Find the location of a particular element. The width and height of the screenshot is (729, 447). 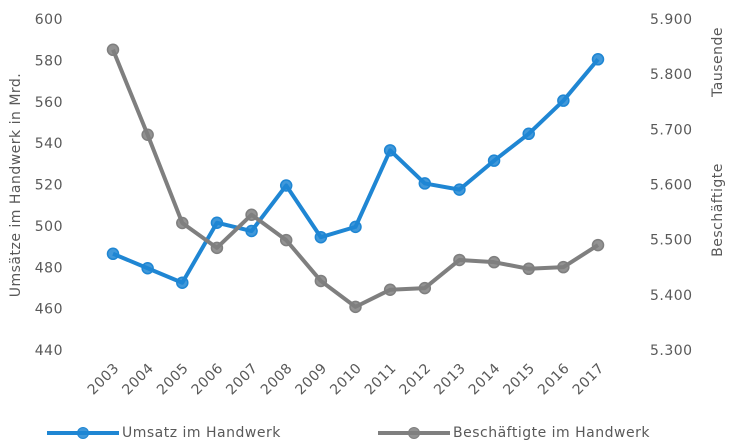

x-tick-label: 2015 is located at coordinates (519, 379).